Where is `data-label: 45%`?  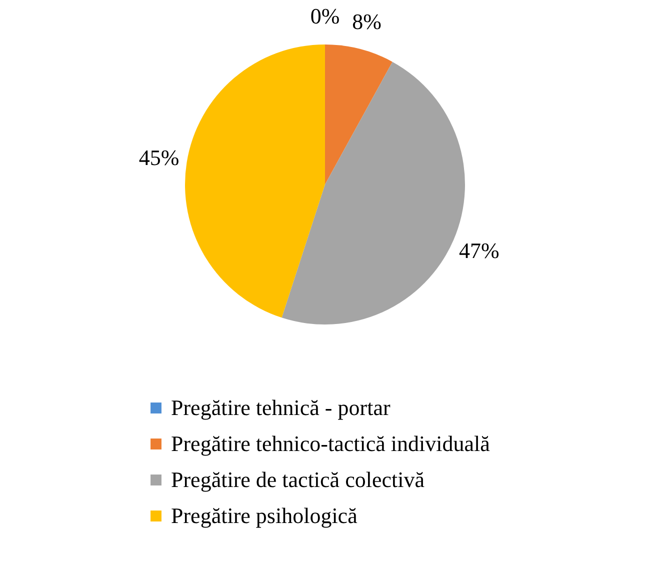 data-label: 45% is located at coordinates (159, 157).